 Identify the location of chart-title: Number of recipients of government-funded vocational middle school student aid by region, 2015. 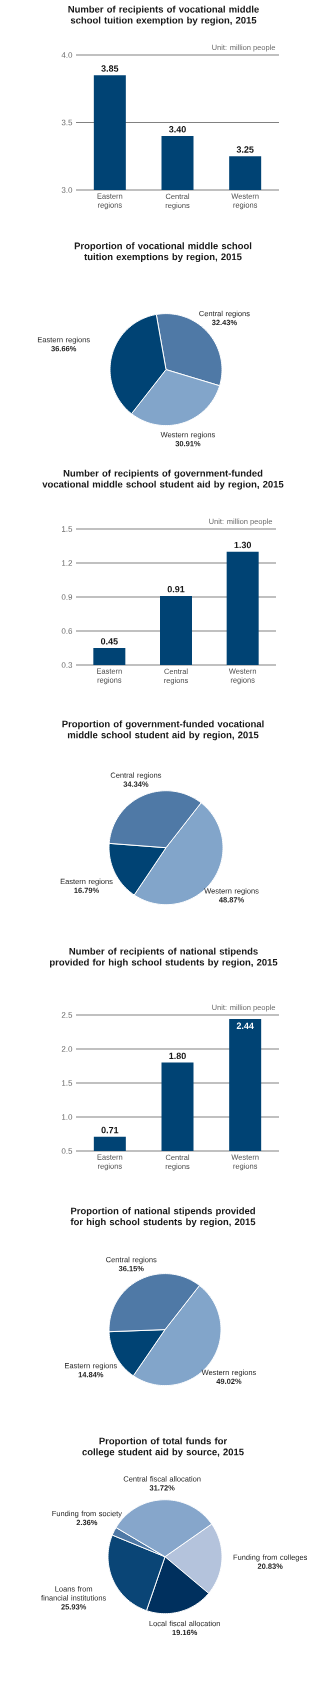
(163, 479).